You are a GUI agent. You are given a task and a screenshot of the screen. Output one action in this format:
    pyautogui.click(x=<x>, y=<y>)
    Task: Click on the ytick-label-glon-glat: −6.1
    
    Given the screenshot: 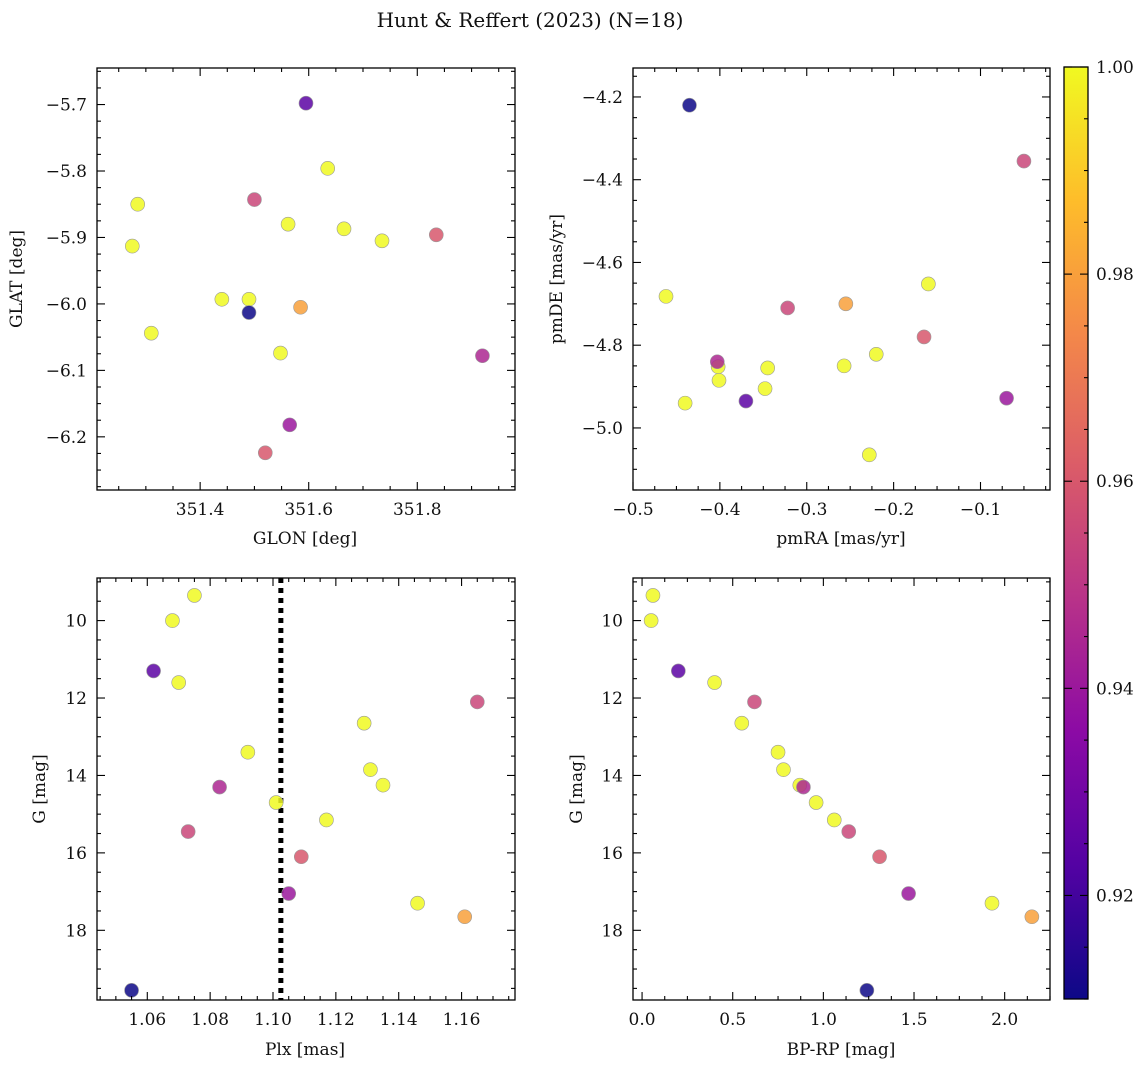 What is the action you would take?
    pyautogui.click(x=66, y=371)
    